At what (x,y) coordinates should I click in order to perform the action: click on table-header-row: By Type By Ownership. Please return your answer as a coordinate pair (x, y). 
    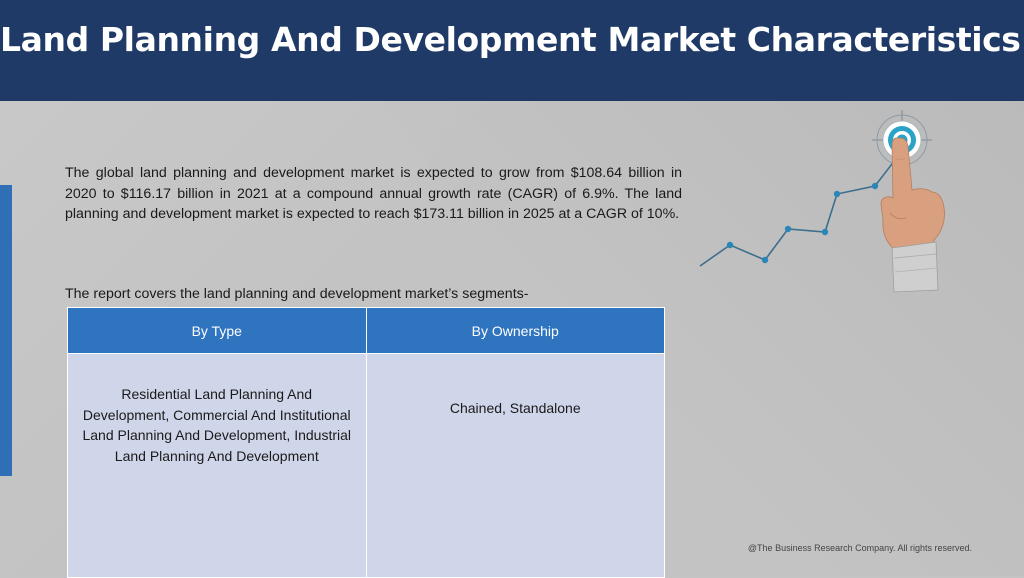
    Looking at the image, I should click on (366, 330).